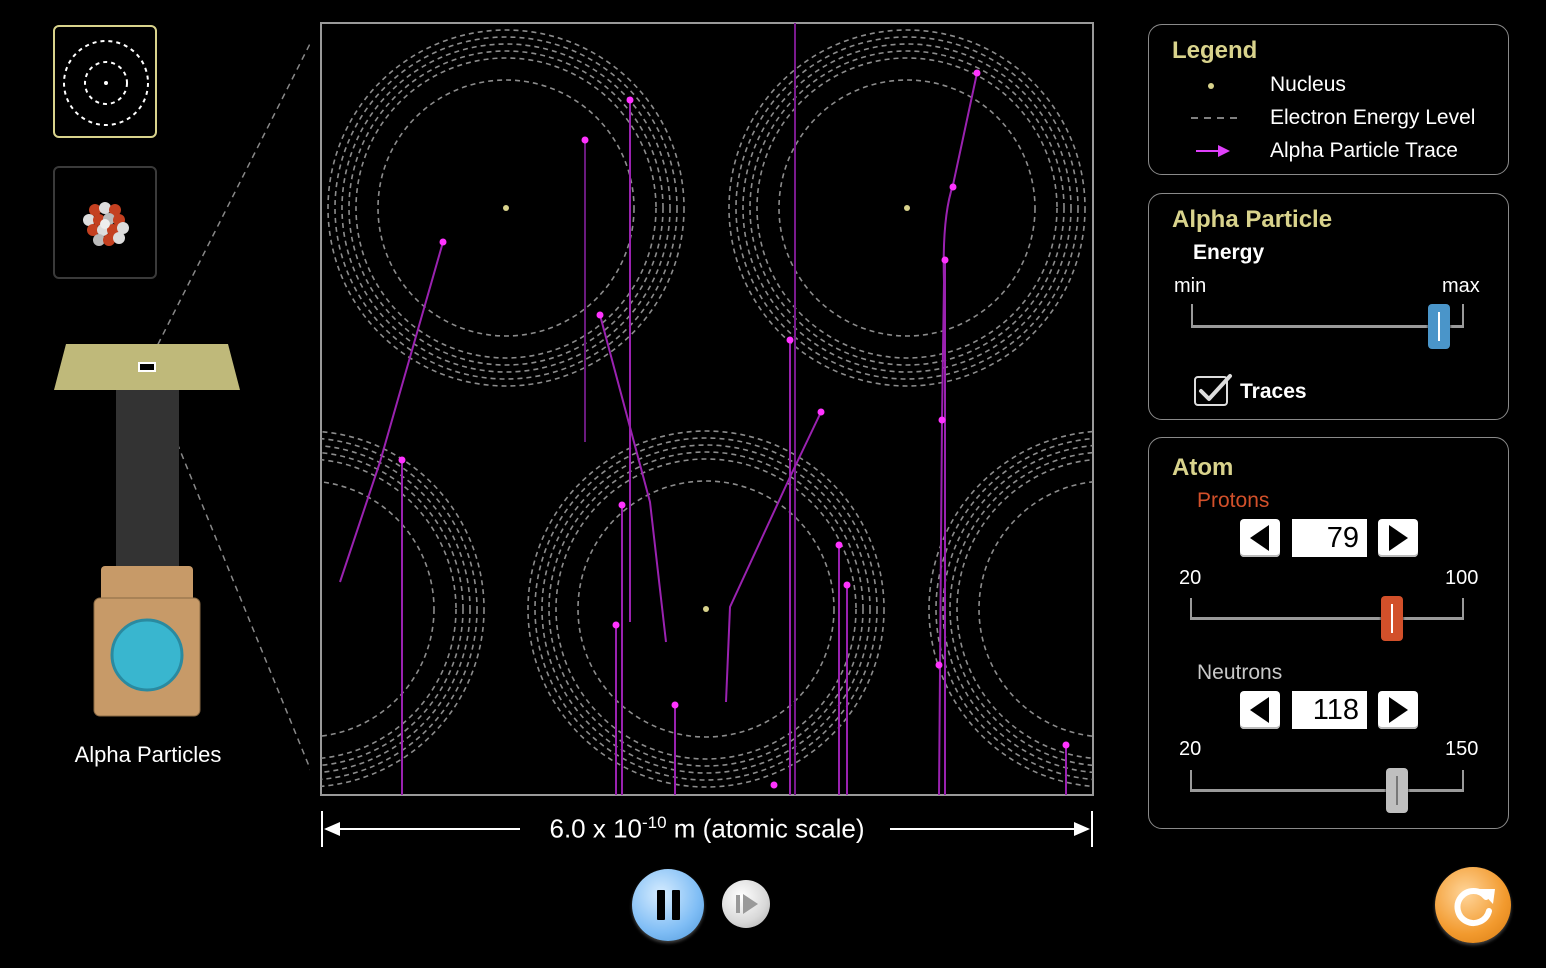  I want to click on scale-exponent: -10, so click(654, 822).